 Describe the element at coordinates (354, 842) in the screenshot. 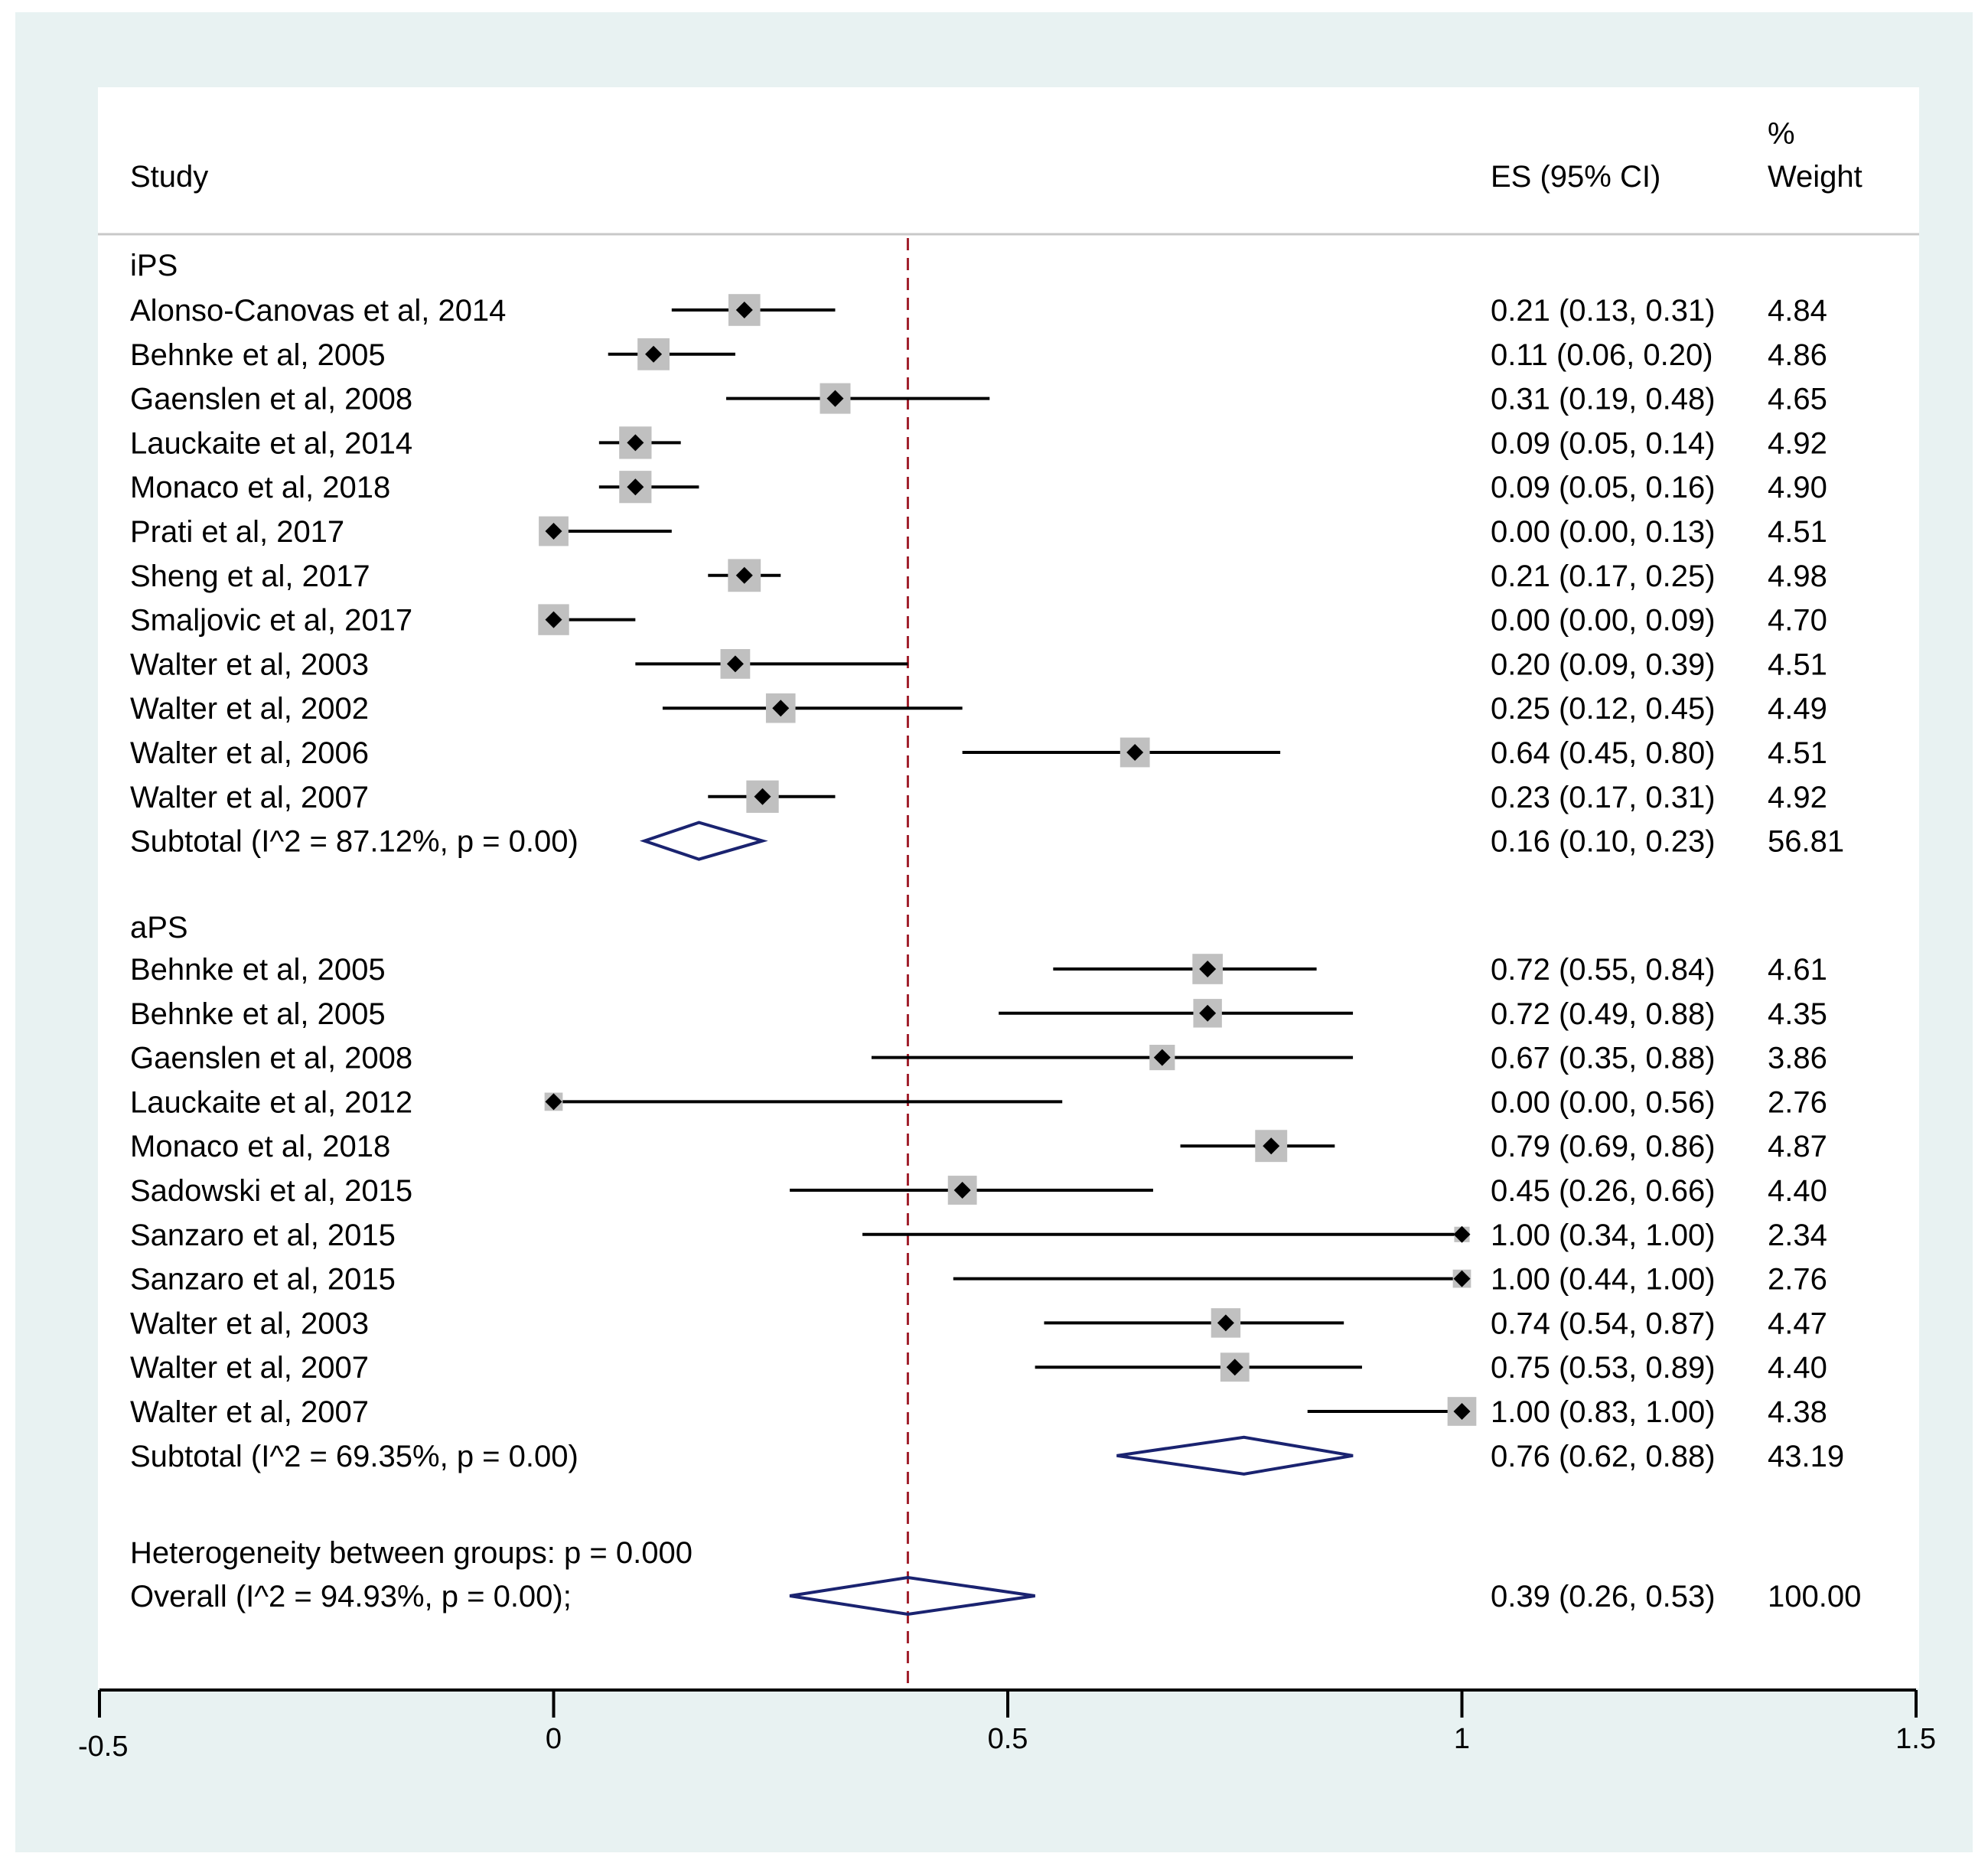

I see `subtotal-label: Subtotal (I^2 = 87.12%, p = 0.00)` at that location.